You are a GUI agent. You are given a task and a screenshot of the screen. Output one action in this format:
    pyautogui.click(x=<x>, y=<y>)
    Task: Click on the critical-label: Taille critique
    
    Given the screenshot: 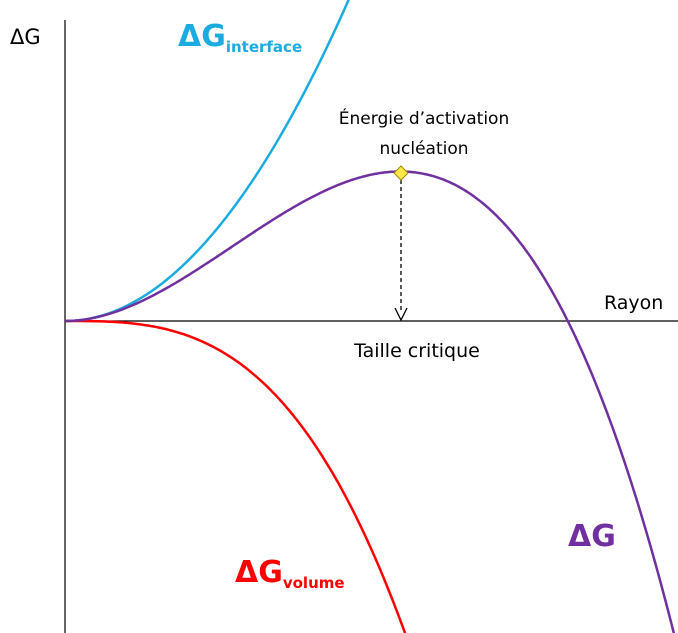 What is the action you would take?
    pyautogui.click(x=416, y=351)
    